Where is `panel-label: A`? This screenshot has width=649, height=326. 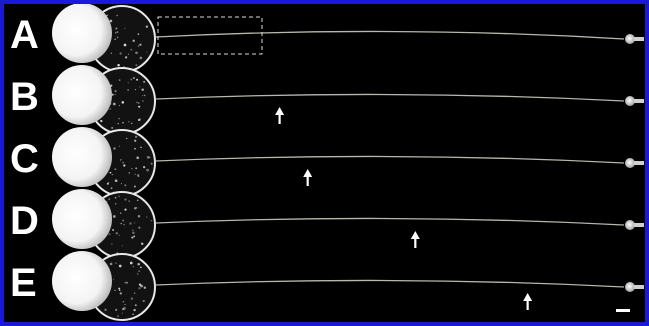
panel-label: A is located at coordinates (24, 35).